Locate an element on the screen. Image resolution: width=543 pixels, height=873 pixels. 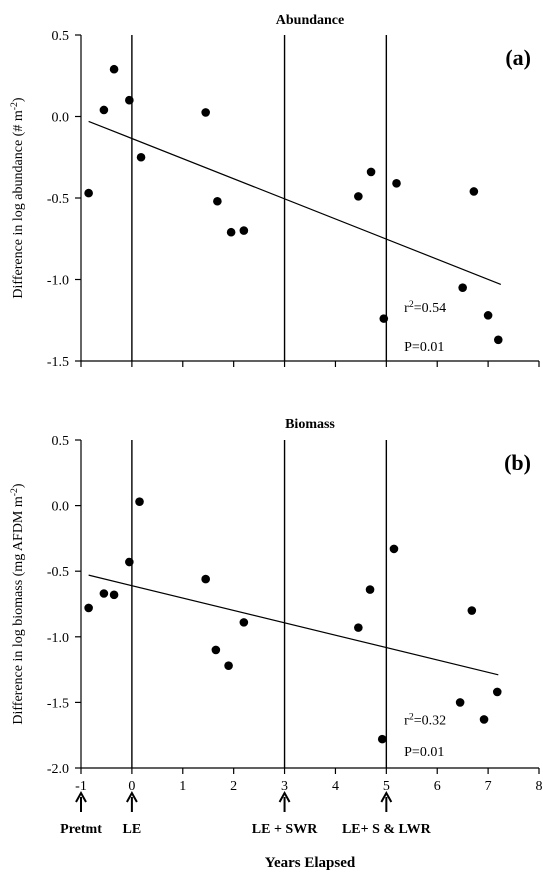
x-tick-label: 7 is located at coordinates (488, 786).